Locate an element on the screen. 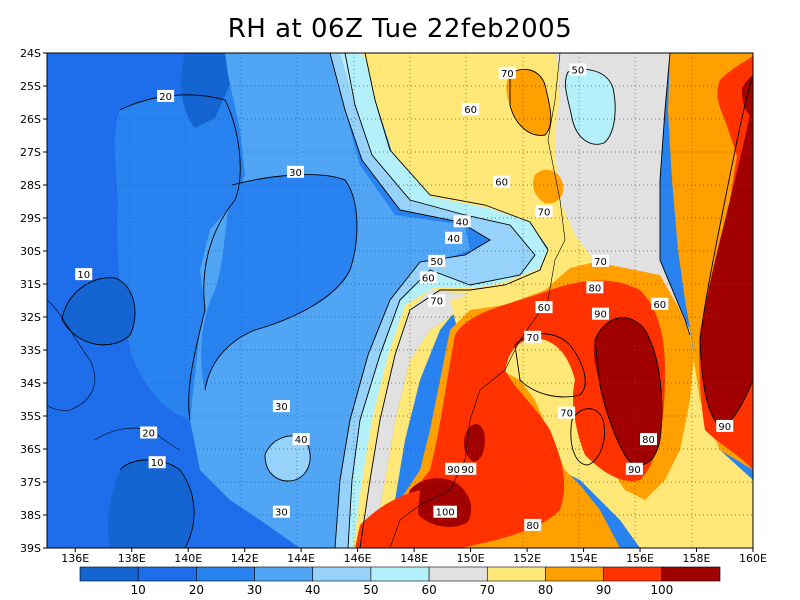 The image size is (800, 600). fill-0-10-top is located at coordinates (206, 90).